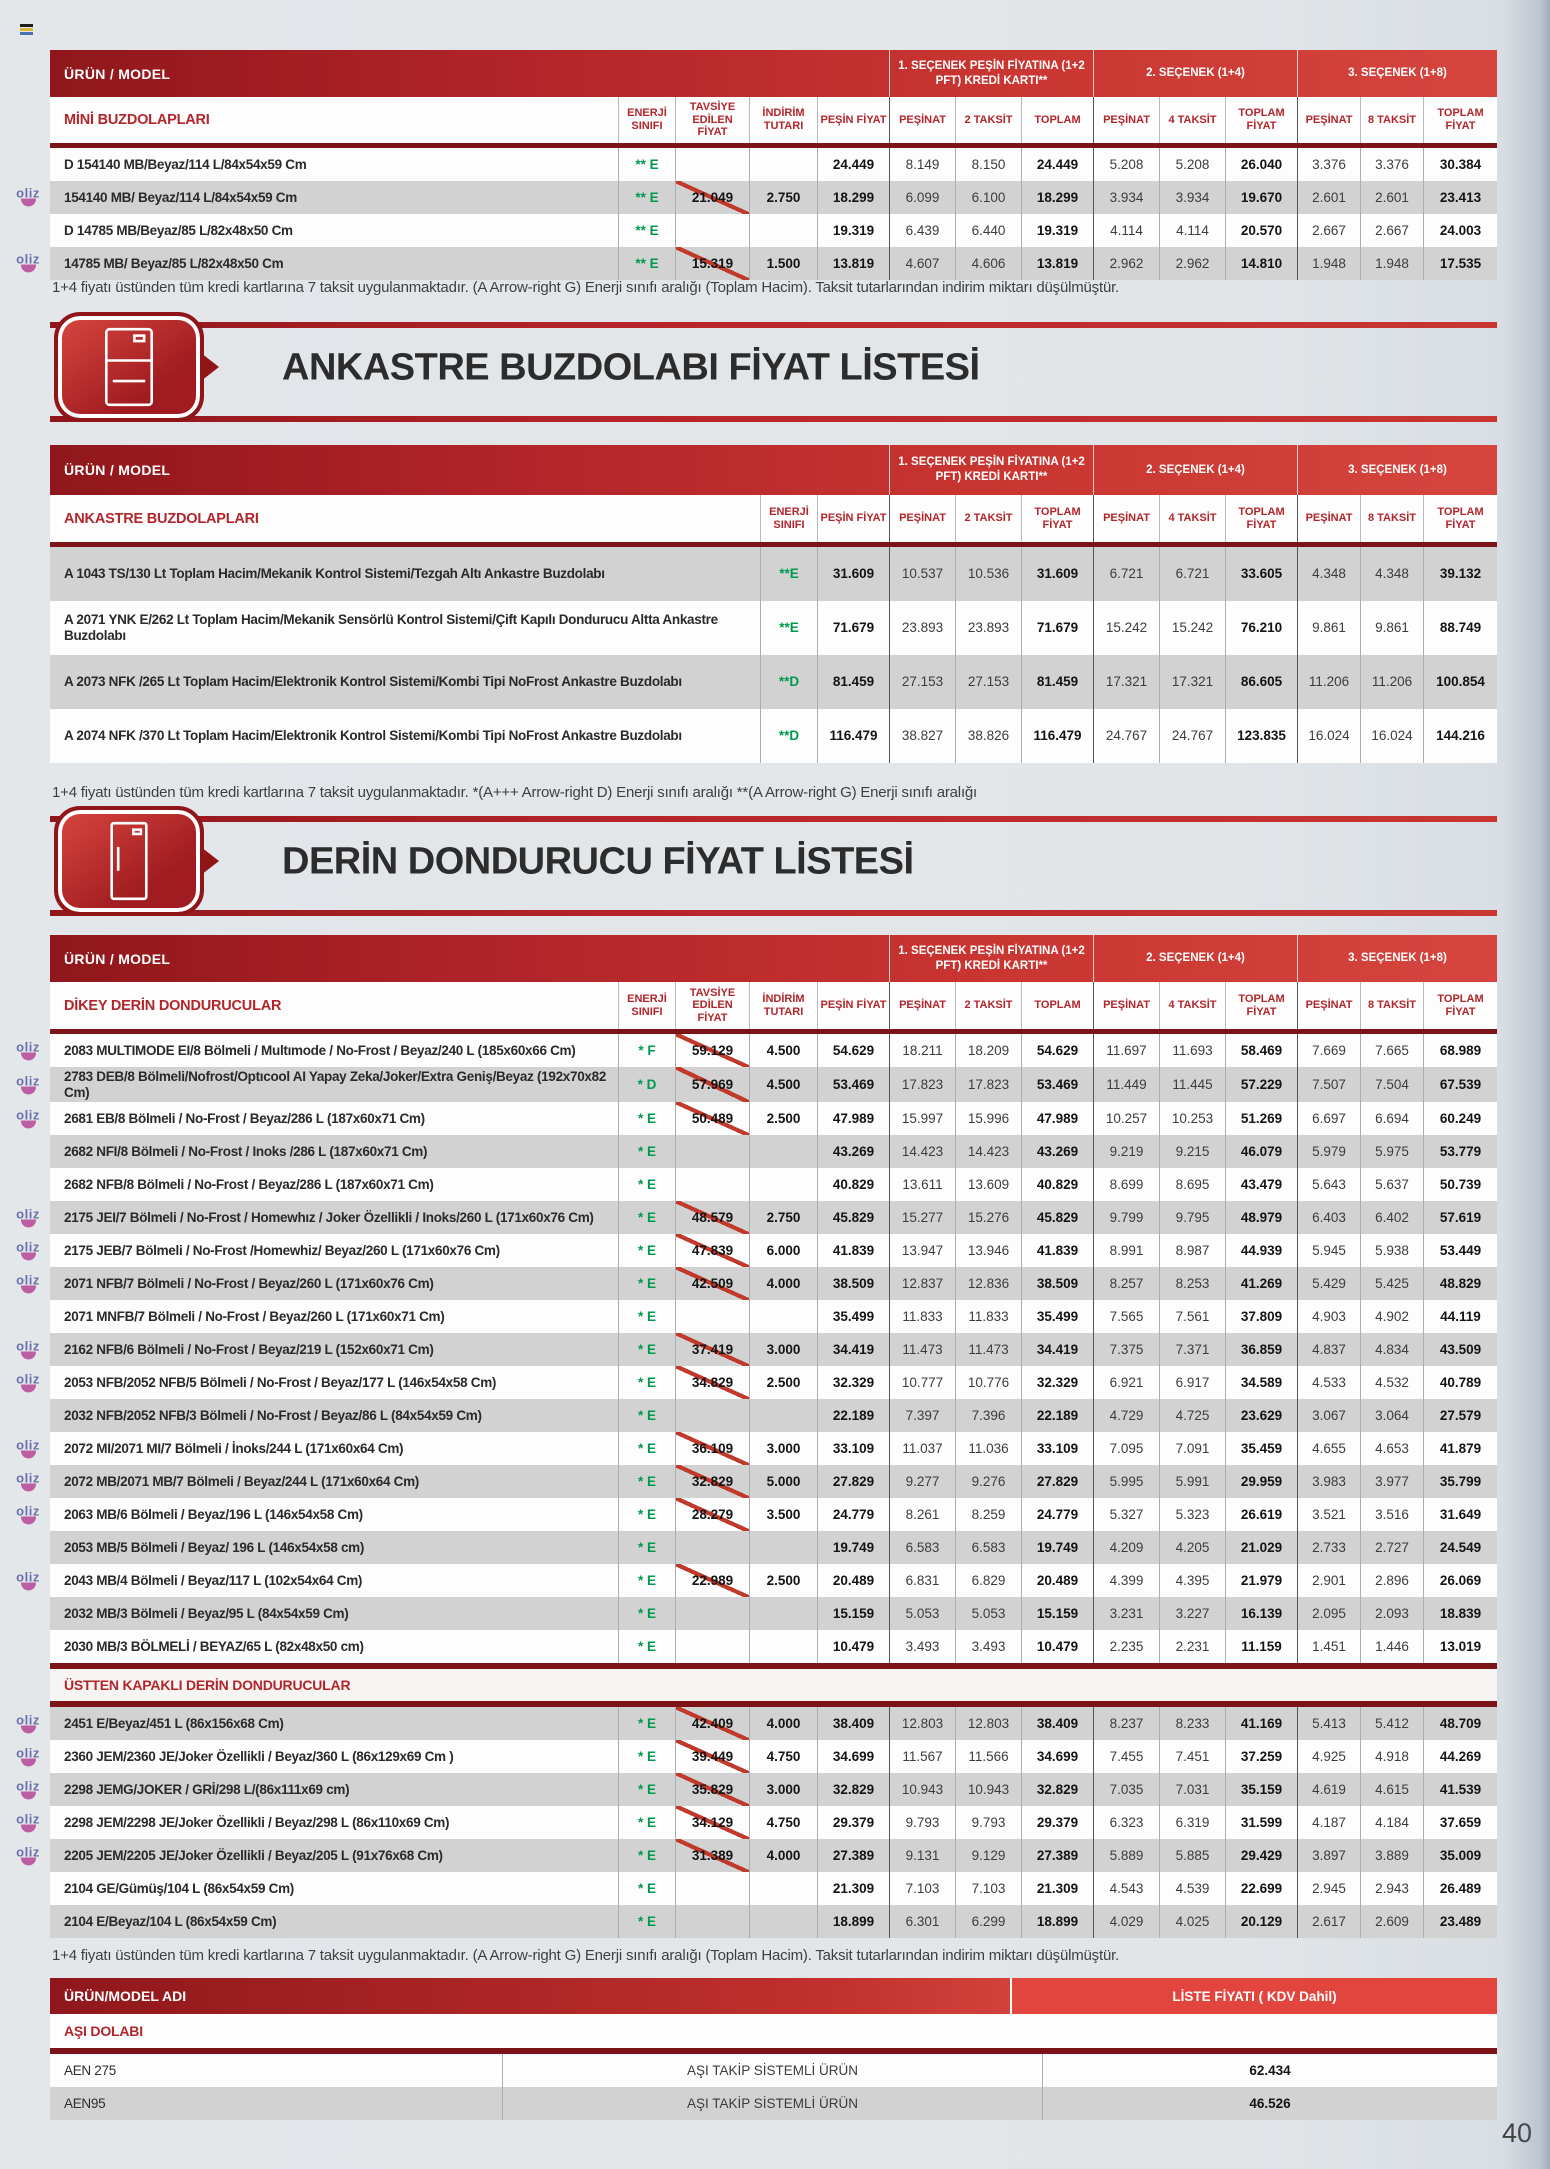  What do you see at coordinates (1261, 1548) in the screenshot?
I see `value-cell: 21.029` at bounding box center [1261, 1548].